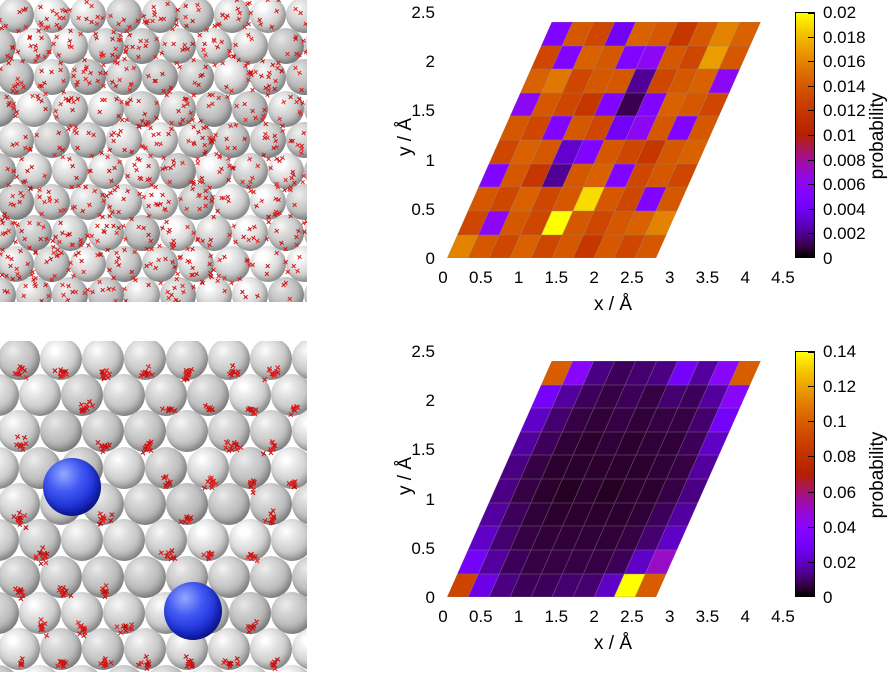 The height and width of the screenshot is (678, 893). I want to click on colorbar-tick-label: 0.016, so click(844, 62).